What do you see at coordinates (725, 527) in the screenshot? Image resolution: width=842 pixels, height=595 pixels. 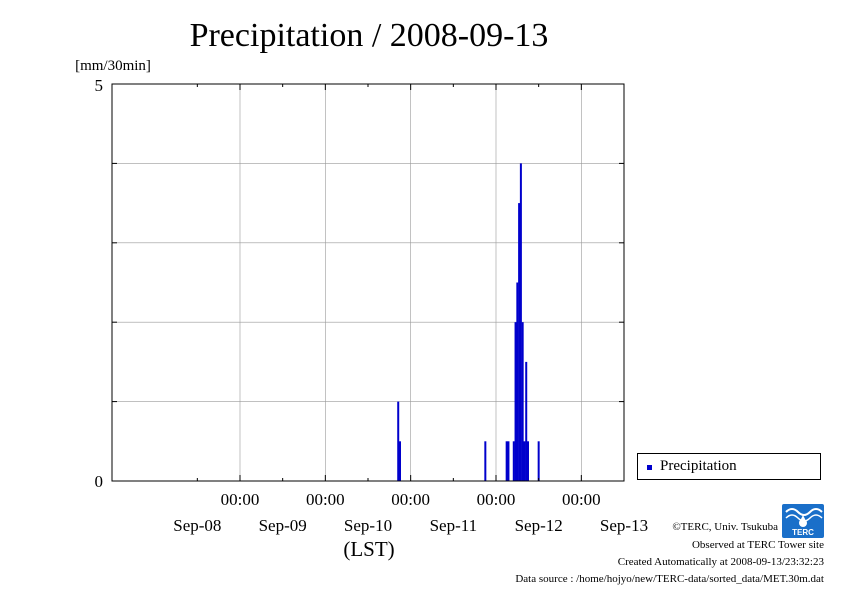 I see `footer-copyright: ©TERC, Univ. Tsukuba` at bounding box center [725, 527].